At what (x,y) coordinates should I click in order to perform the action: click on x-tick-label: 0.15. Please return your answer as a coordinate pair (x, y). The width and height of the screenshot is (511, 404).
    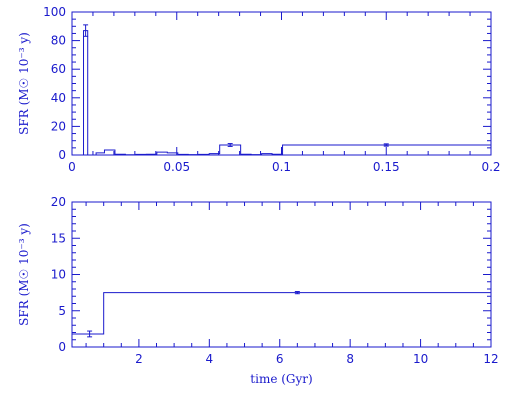
    Looking at the image, I should click on (386, 167).